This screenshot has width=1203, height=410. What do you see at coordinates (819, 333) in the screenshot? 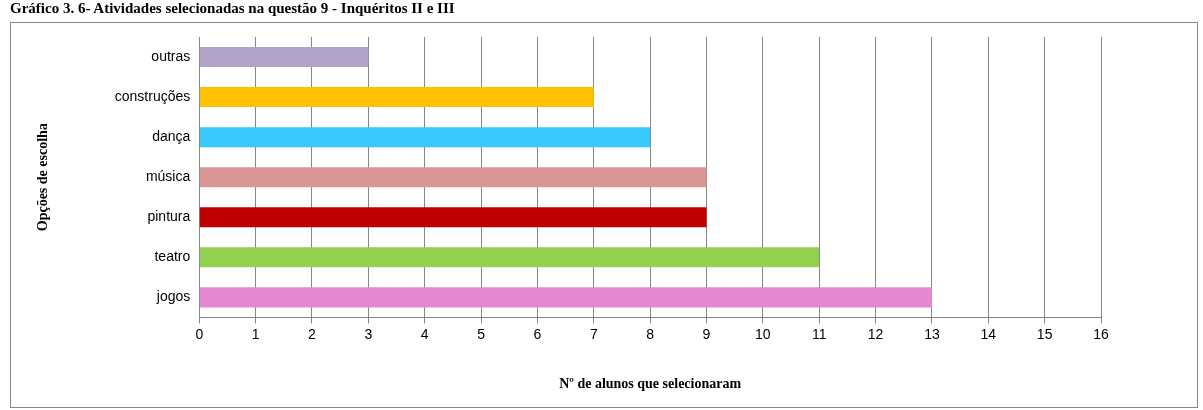
I see `x-tick-label: 11` at bounding box center [819, 333].